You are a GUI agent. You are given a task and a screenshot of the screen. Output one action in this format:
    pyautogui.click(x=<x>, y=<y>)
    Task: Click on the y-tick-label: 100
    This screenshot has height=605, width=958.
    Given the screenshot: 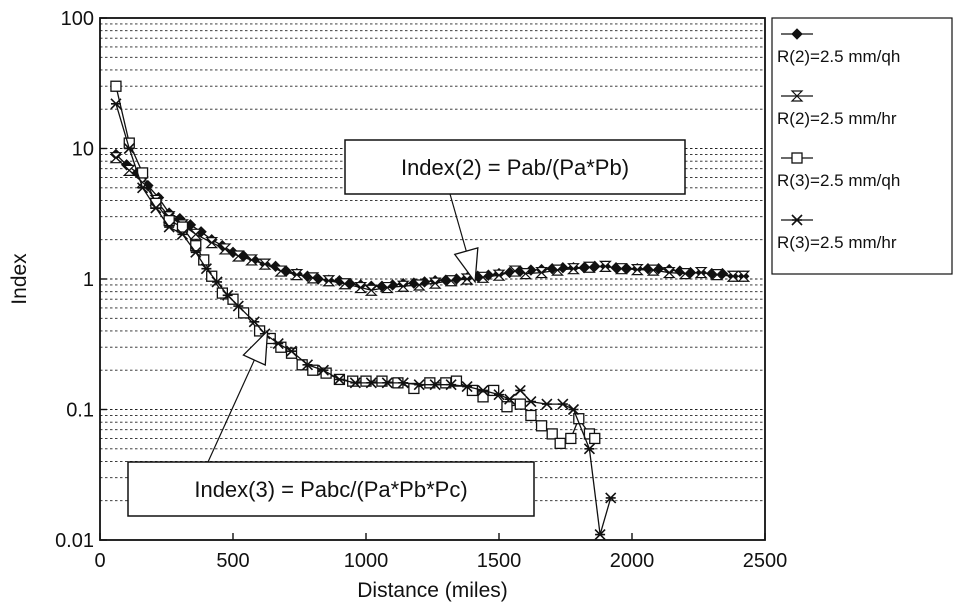 What is the action you would take?
    pyautogui.click(x=77, y=19)
    